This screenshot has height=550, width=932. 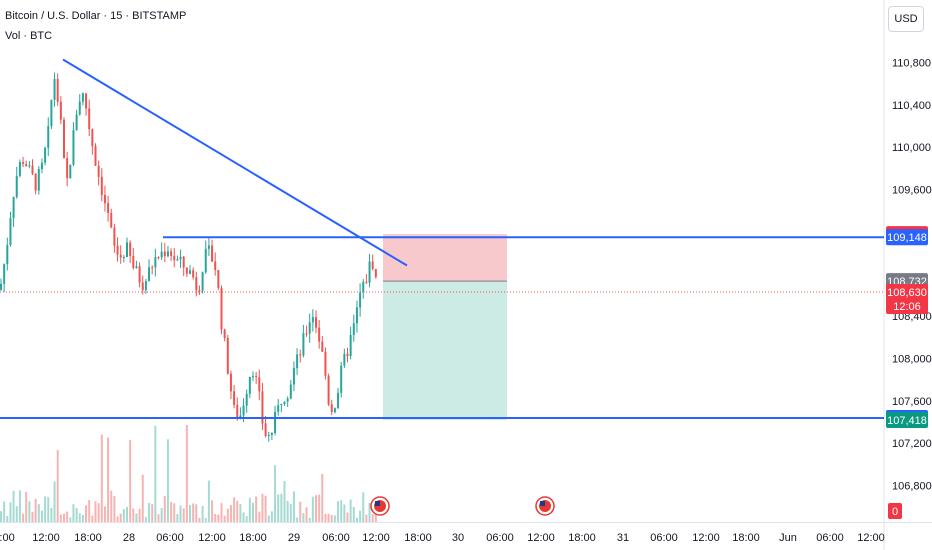 I want to click on symbol-title: Bitcoin / U.S. Dollar · 15 · BITSTAMP, so click(x=96, y=16).